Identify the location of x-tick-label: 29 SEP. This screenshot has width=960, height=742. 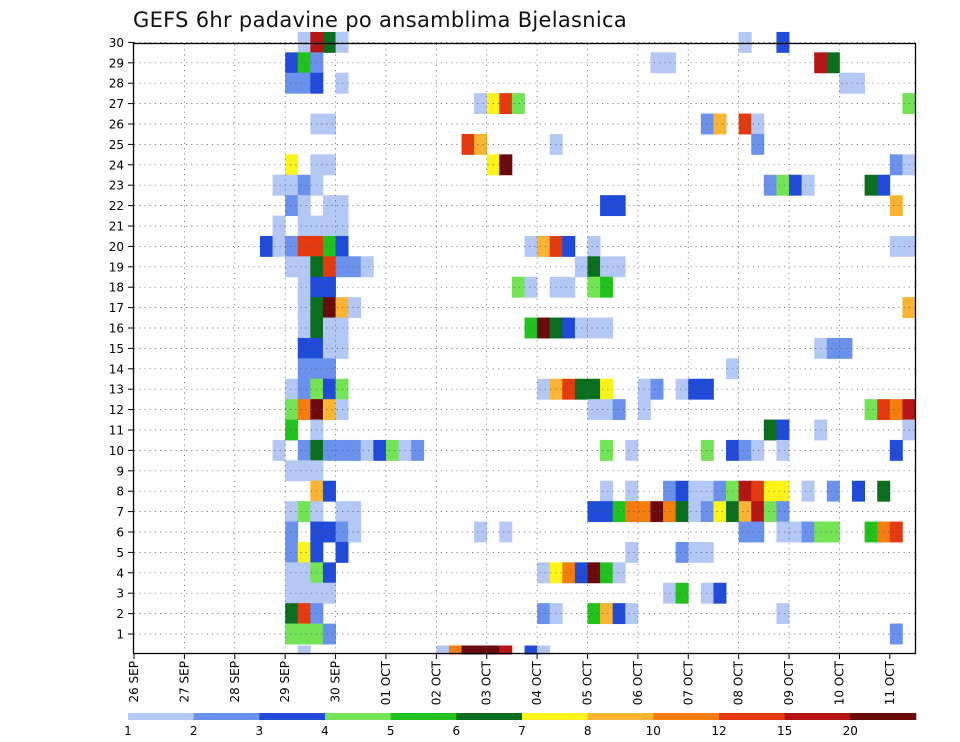
(285, 682).